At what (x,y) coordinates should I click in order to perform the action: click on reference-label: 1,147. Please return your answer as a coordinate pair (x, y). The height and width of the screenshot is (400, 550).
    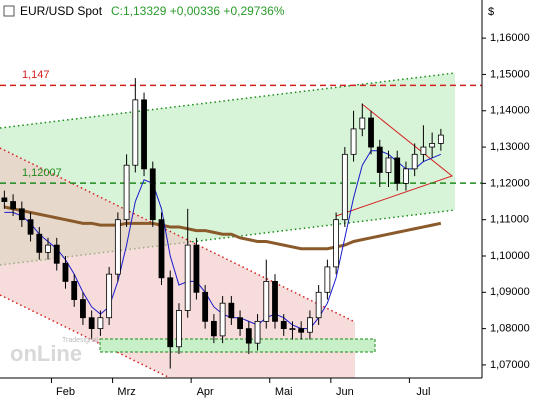
    Looking at the image, I should click on (36, 75).